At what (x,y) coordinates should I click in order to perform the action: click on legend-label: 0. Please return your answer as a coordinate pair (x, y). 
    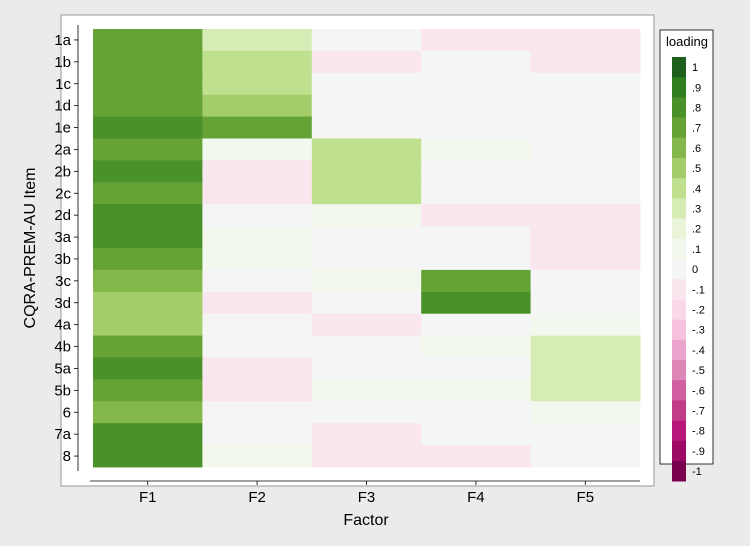
    Looking at the image, I should click on (695, 270).